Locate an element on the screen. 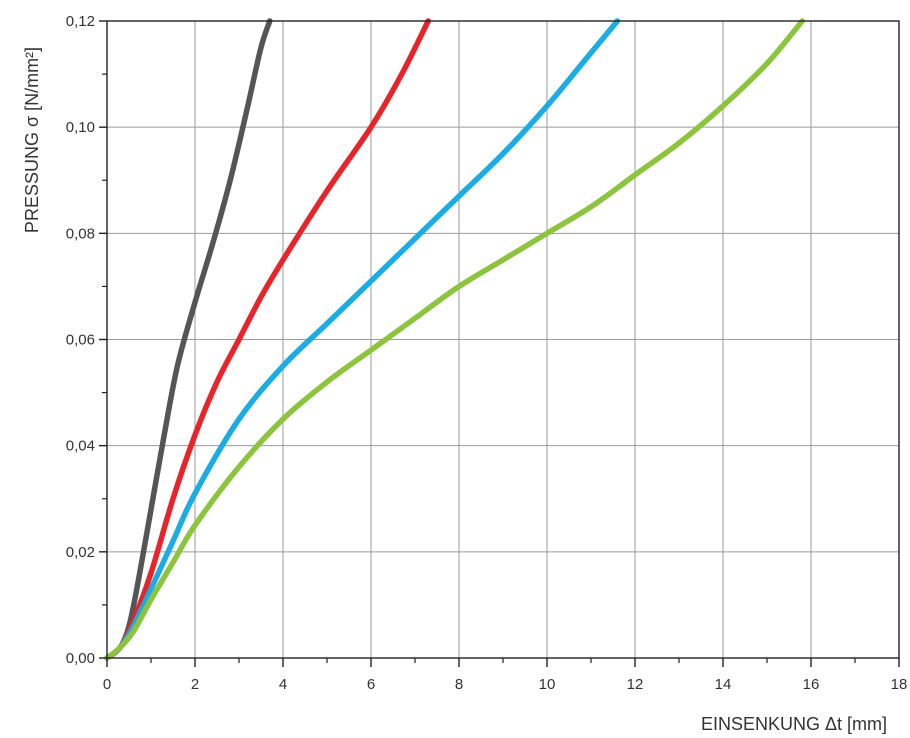 The height and width of the screenshot is (738, 910). y-tick-label: 0,06 is located at coordinates (80, 340).